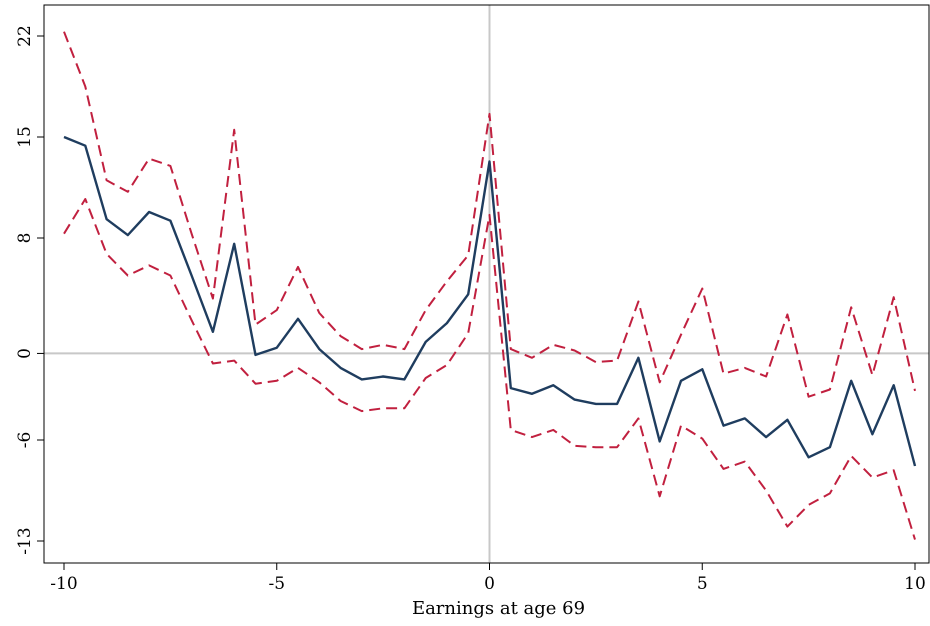 This screenshot has width=930, height=626. I want to click on x-tick-label: -5, so click(276, 584).